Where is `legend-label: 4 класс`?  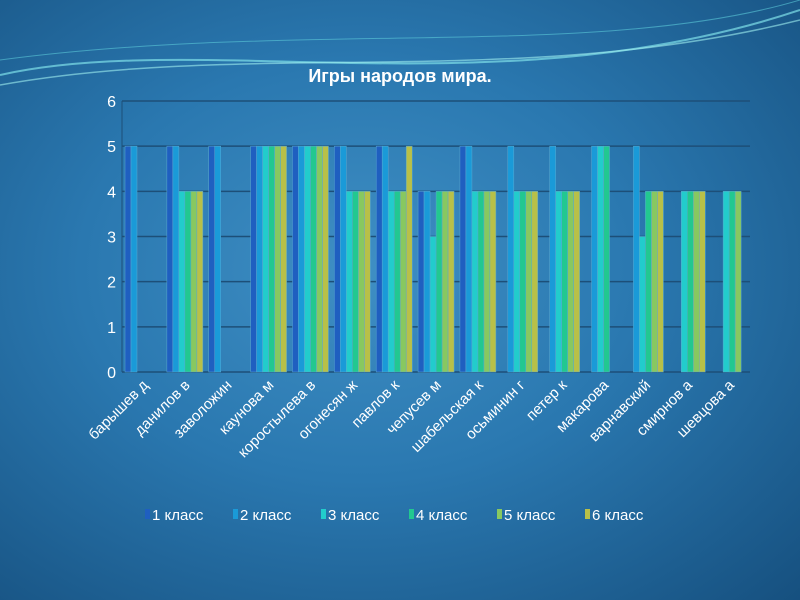 legend-label: 4 класс is located at coordinates (442, 515).